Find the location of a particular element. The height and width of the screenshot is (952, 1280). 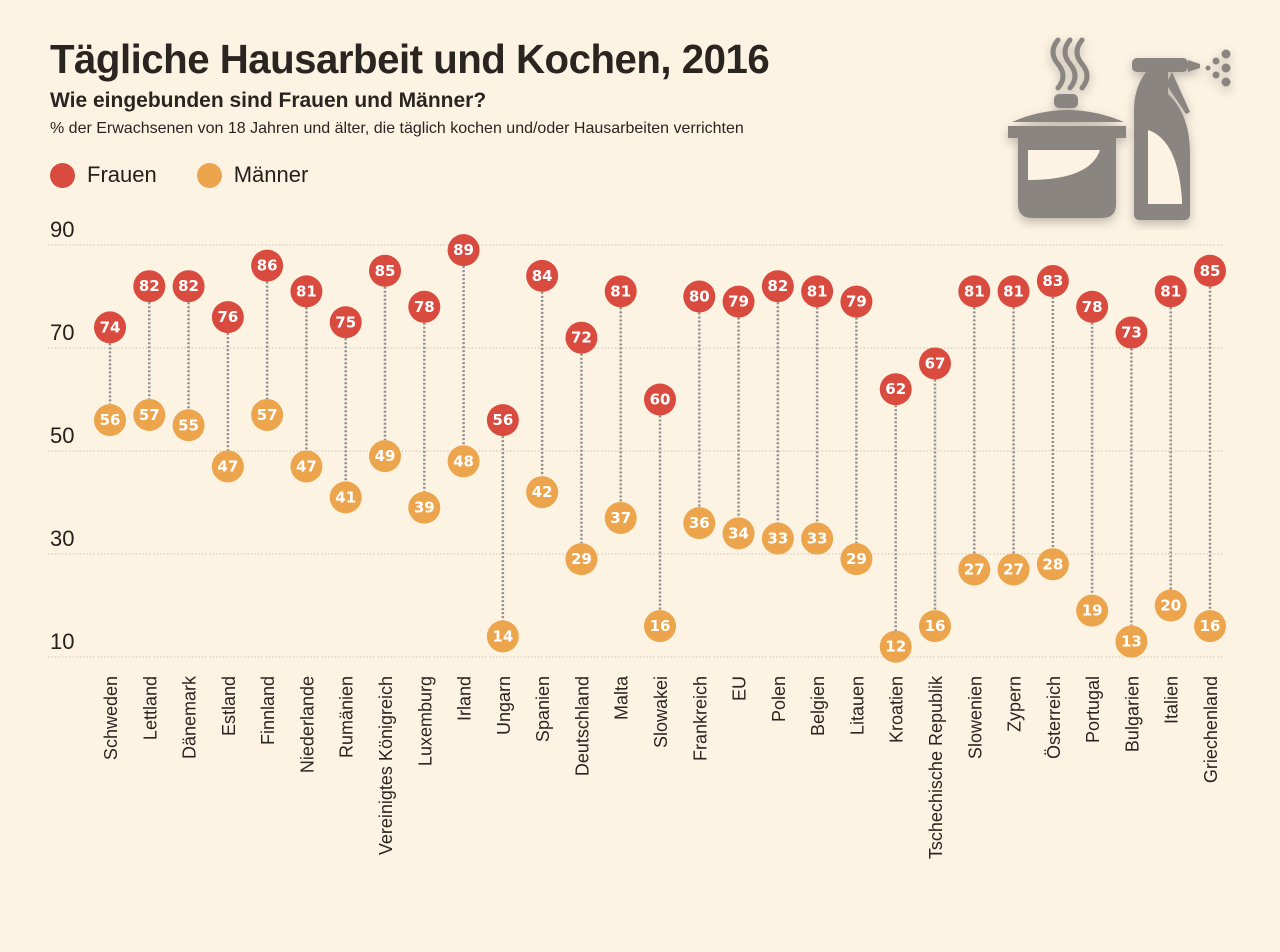

point-frauen-0: 74 is located at coordinates (110, 327).